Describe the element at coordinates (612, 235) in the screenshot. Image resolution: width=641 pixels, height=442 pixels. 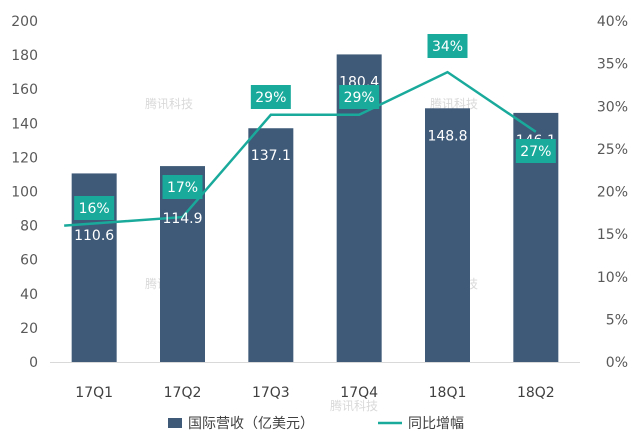
I see `right-tick-label: 15%` at that location.